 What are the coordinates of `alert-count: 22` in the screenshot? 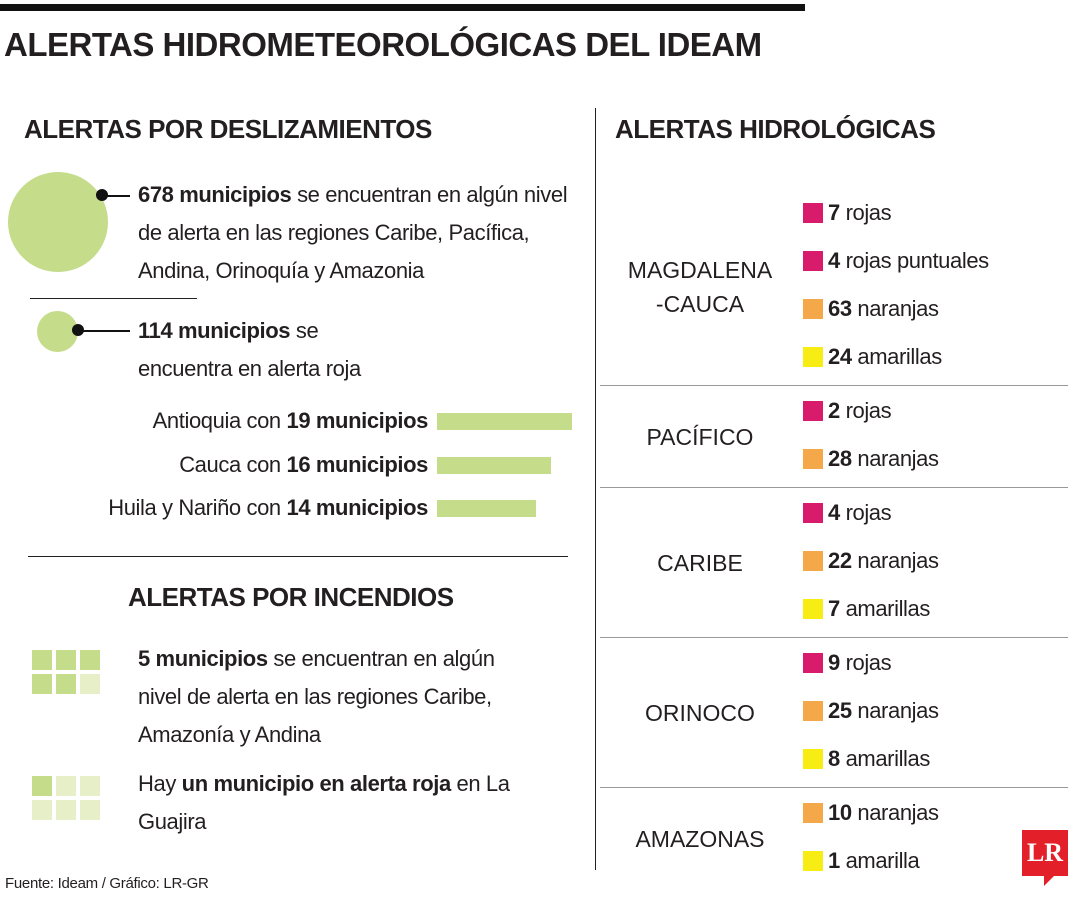 It's located at (840, 560).